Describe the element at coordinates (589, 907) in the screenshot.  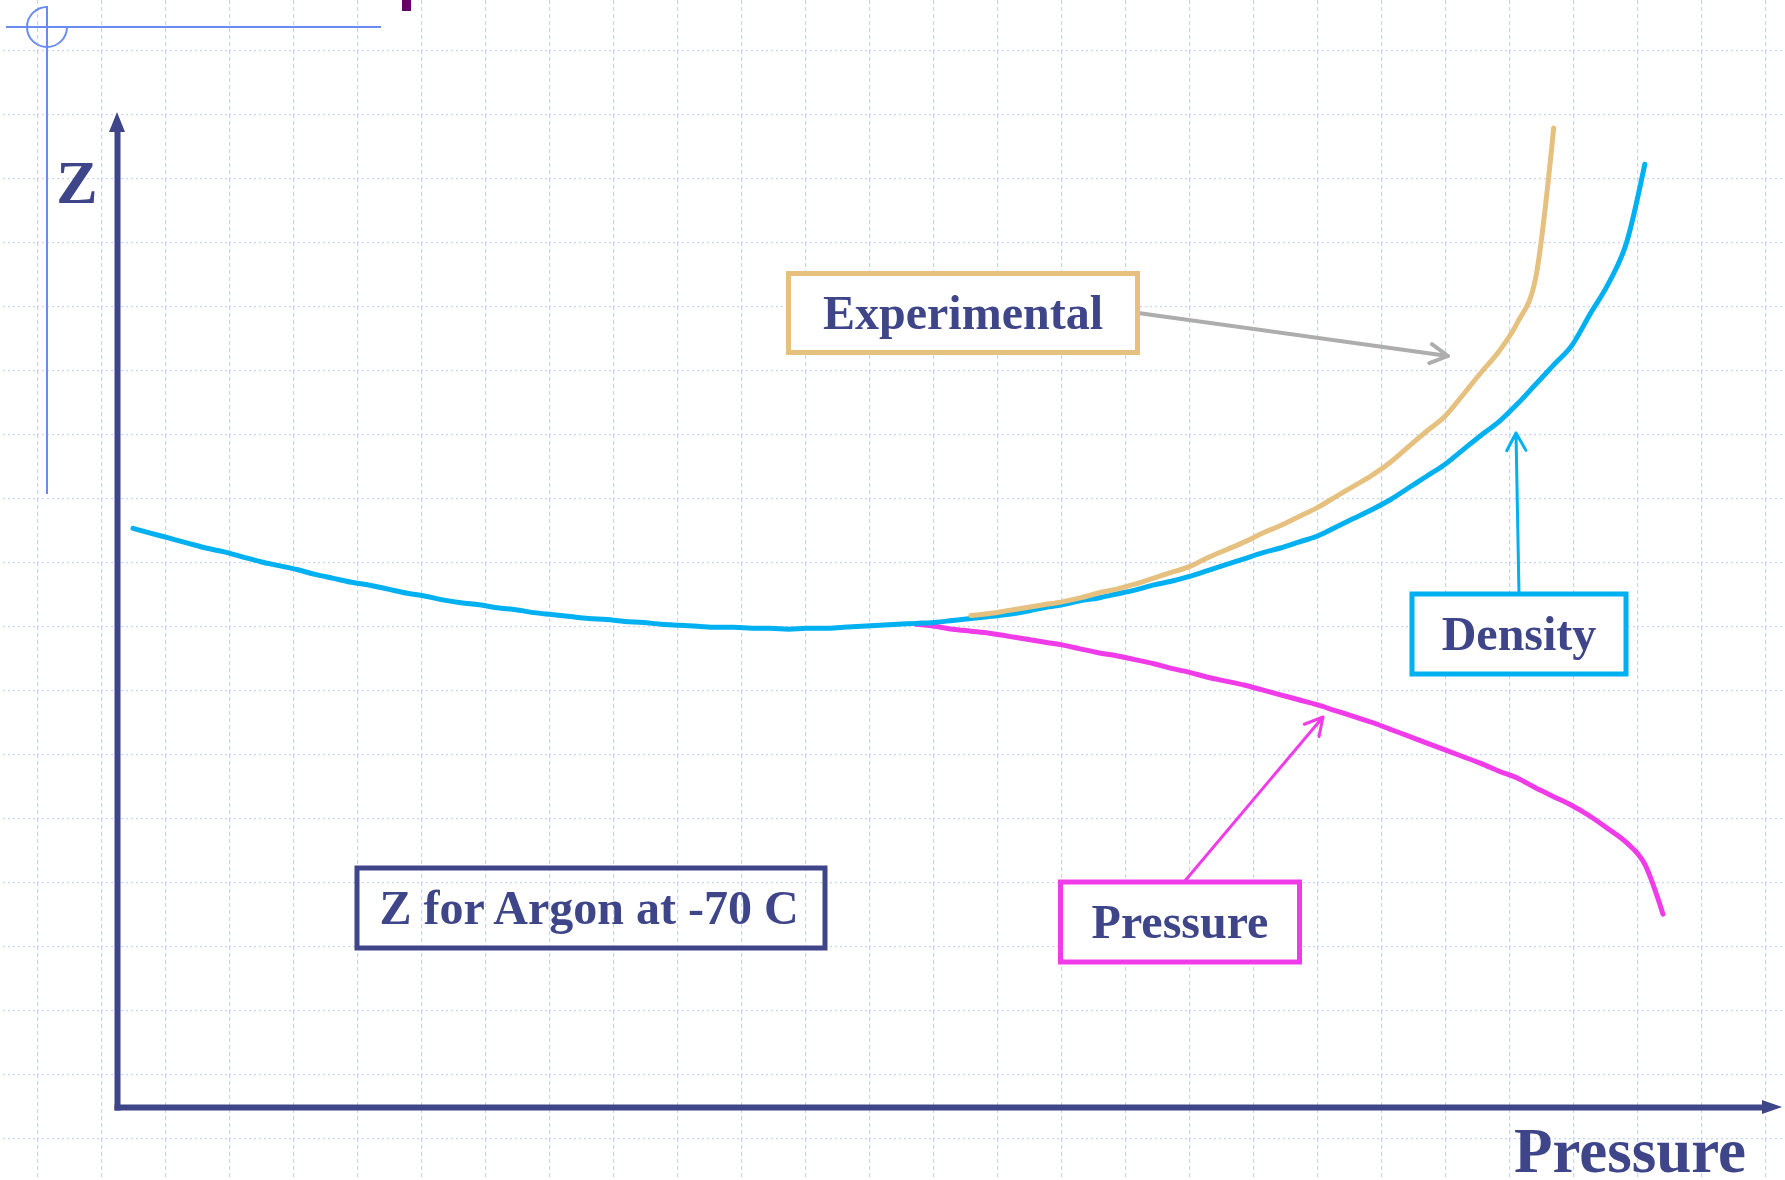
I see `text: Z for Argon at -70 C` at that location.